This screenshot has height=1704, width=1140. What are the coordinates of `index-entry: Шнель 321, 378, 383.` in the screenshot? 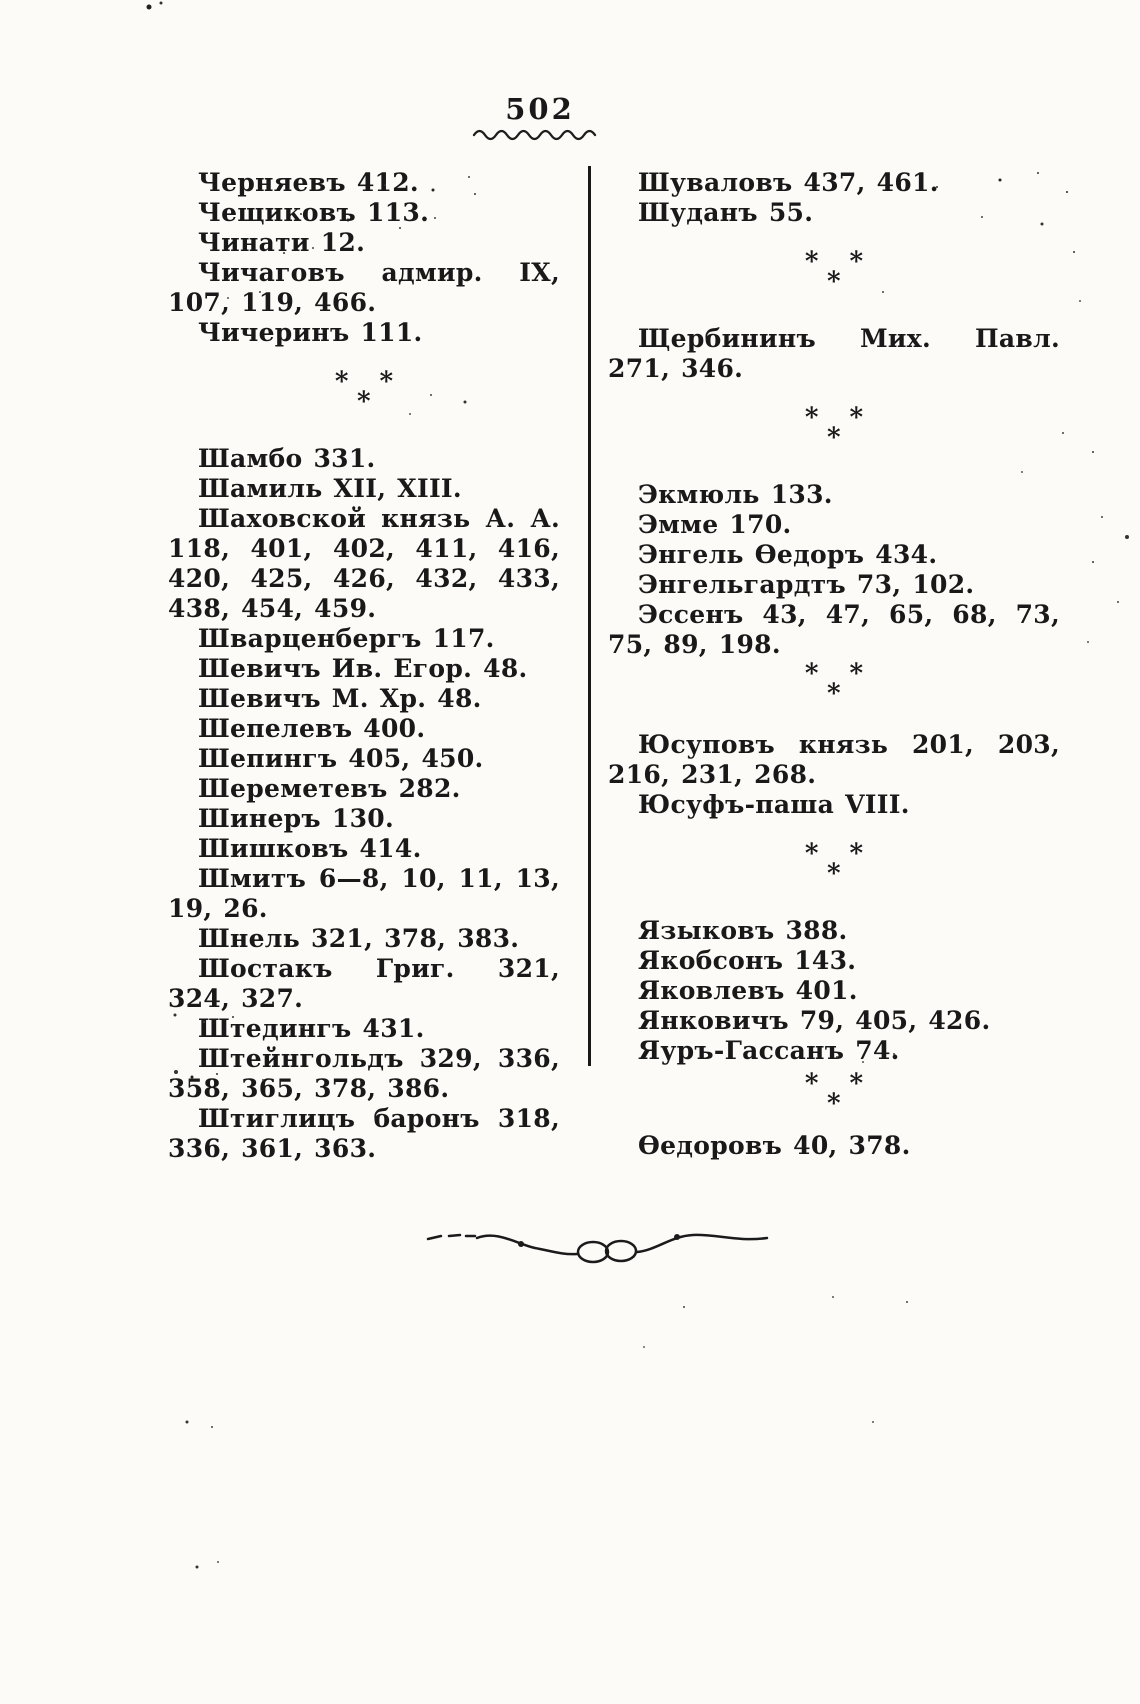 It's located at (359, 938).